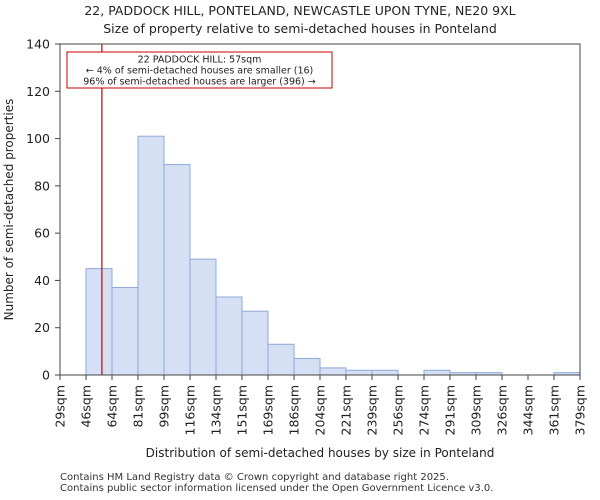  What do you see at coordinates (398, 410) in the screenshot?
I see `x-tick-label: 256sqm` at bounding box center [398, 410].